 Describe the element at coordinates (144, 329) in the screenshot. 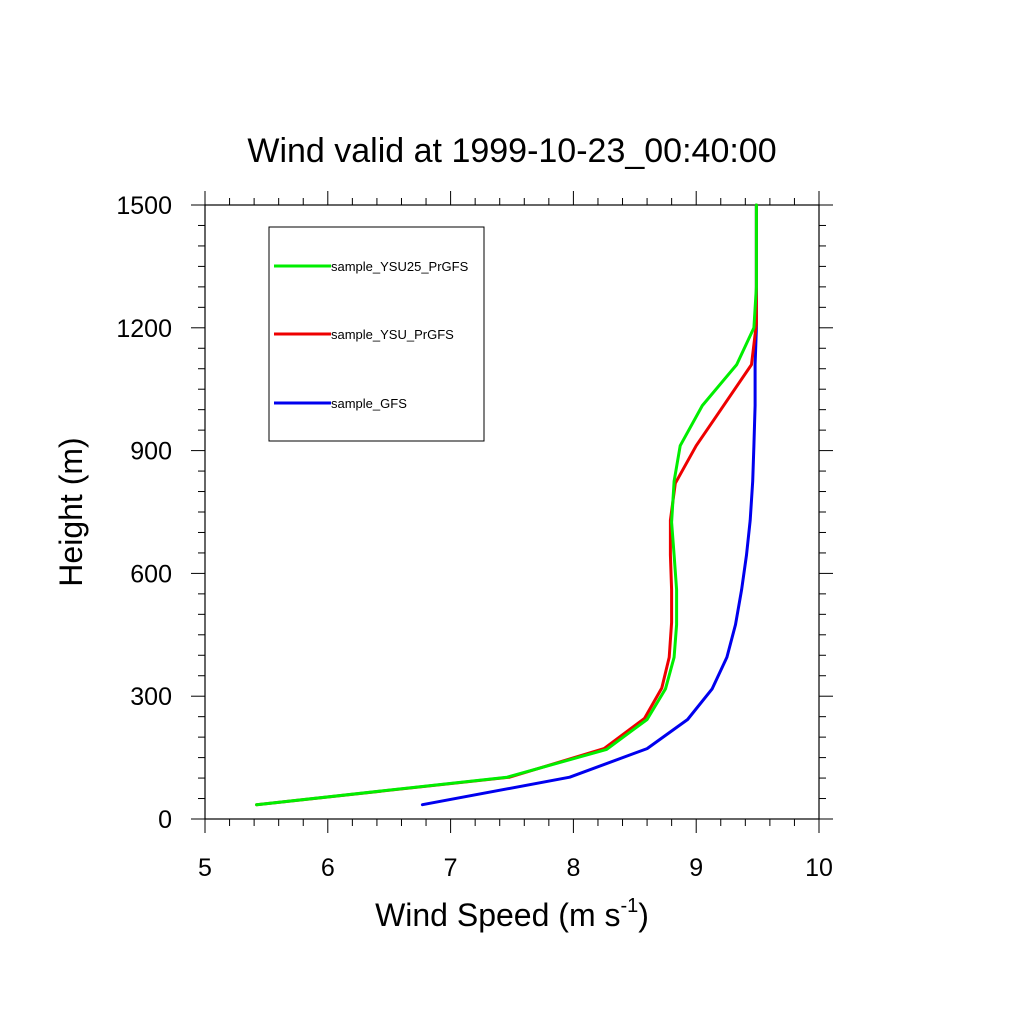

I see `y-tick-label: 1200` at that location.